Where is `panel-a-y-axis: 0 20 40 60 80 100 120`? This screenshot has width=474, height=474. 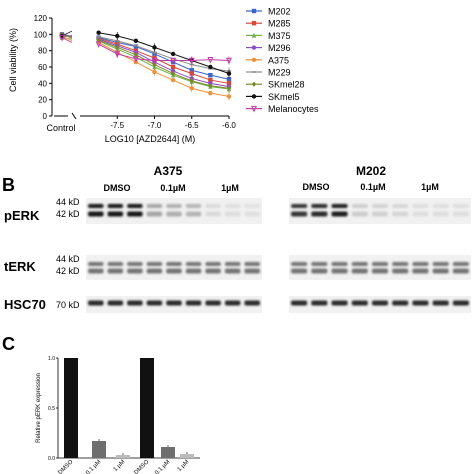 panel-a-y-axis: 0 20 40 60 80 100 120 is located at coordinates (43, 67).